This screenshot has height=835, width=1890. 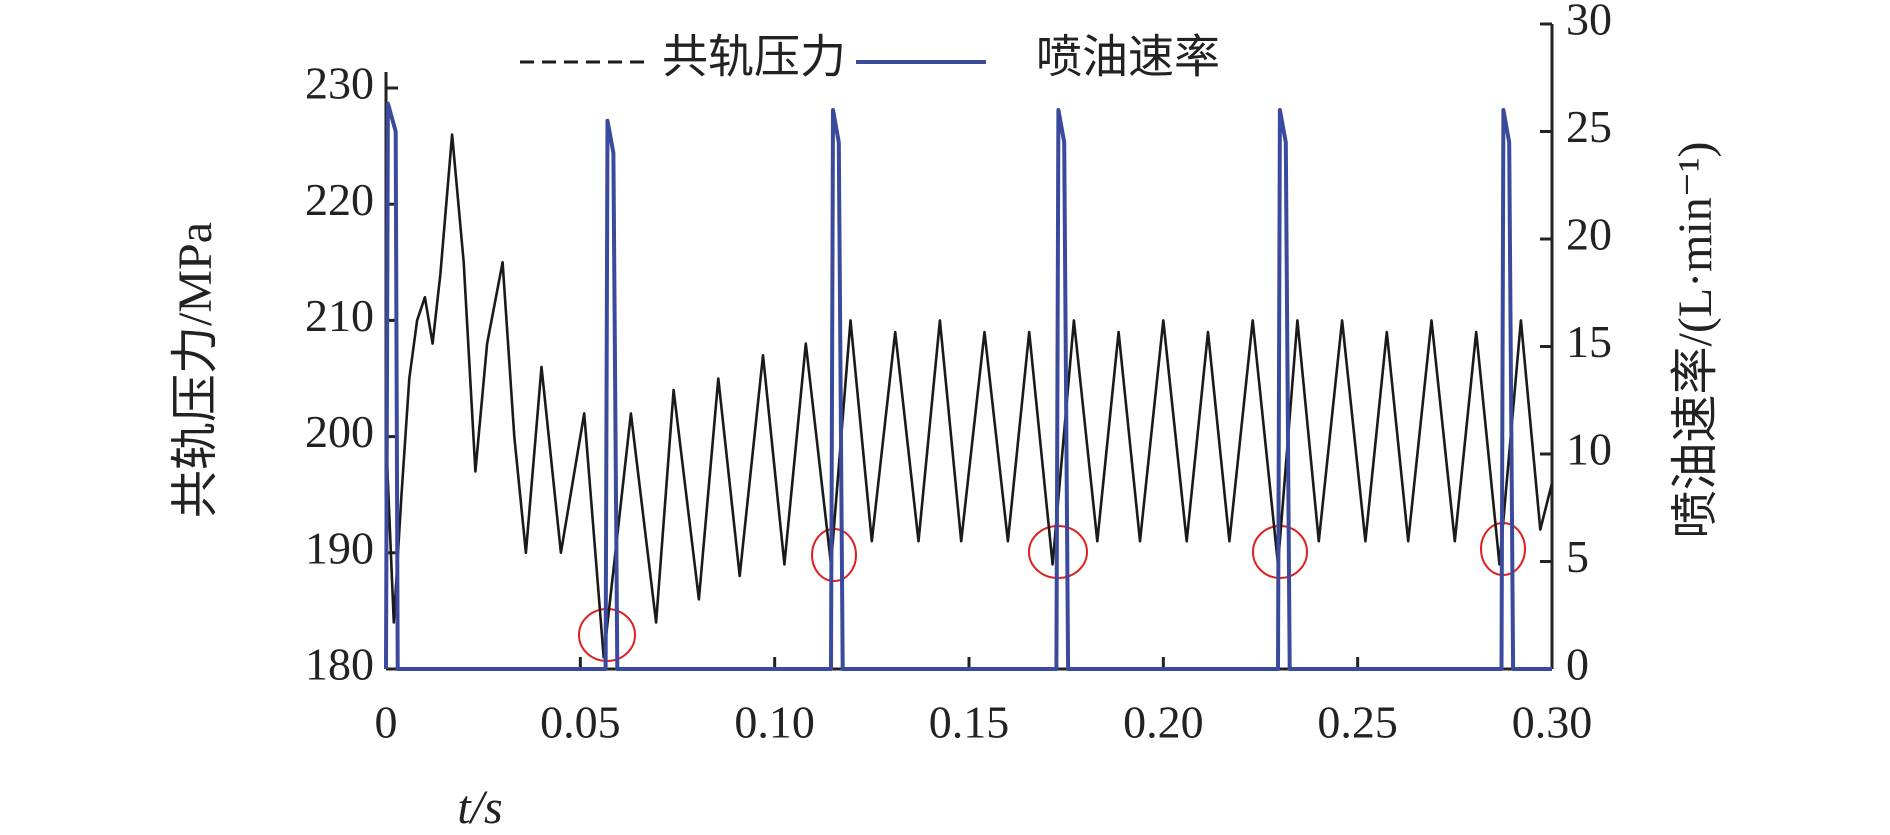 What do you see at coordinates (1552, 722) in the screenshot?
I see `x-tick-label: 0.30` at bounding box center [1552, 722].